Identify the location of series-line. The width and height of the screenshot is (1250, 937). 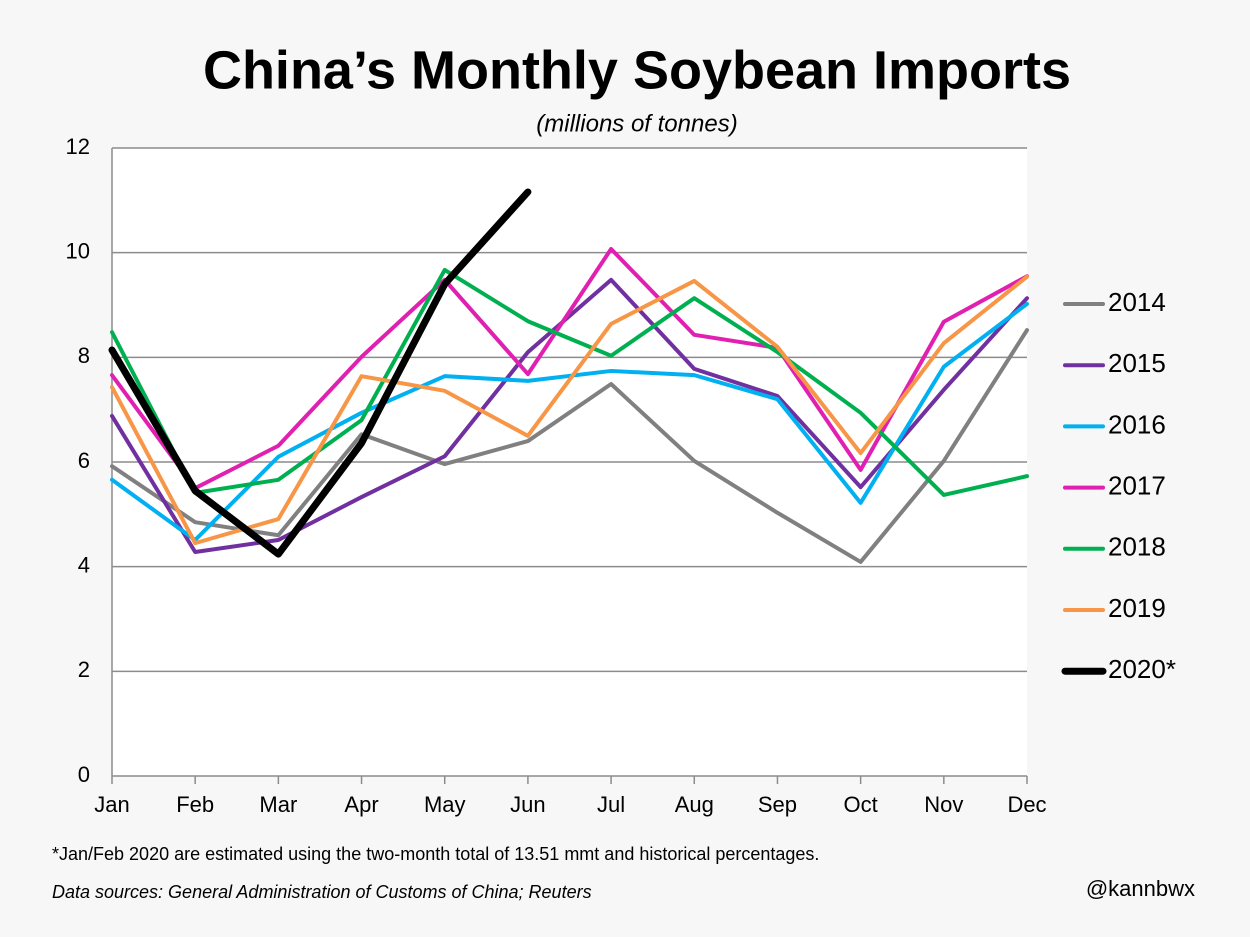
(320, 373).